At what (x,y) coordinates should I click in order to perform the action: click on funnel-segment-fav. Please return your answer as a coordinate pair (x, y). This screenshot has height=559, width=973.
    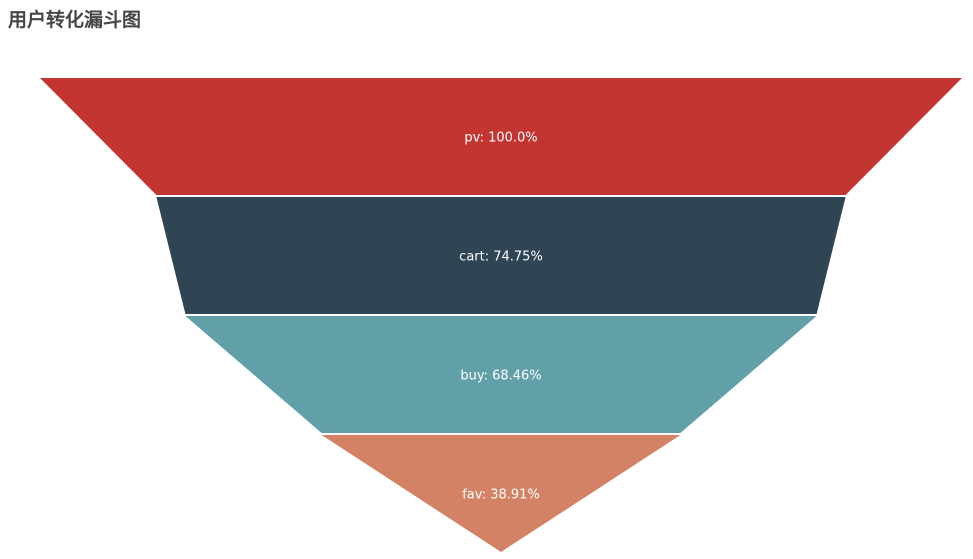
    Looking at the image, I should click on (501, 493).